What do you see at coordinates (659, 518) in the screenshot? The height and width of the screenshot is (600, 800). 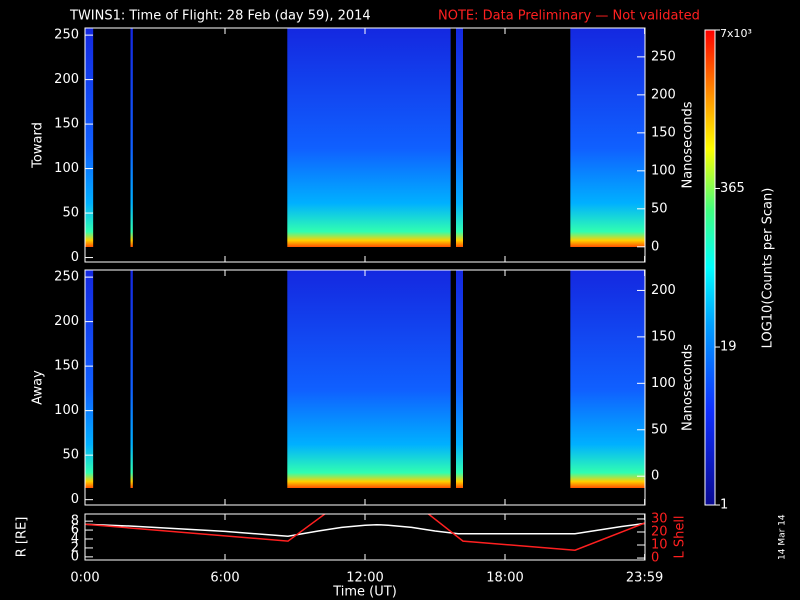 I see `y2-tick-label: 30` at bounding box center [659, 518].